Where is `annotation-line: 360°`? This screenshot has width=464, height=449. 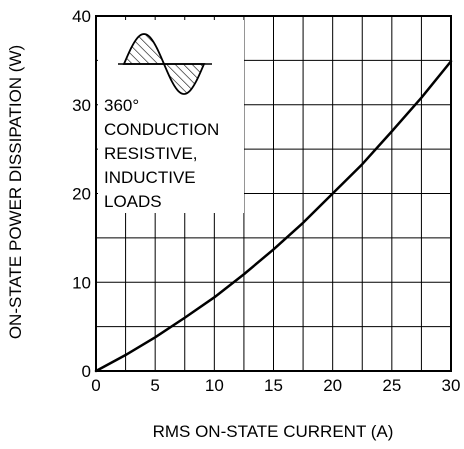 annotation-line: 360° is located at coordinates (121, 105).